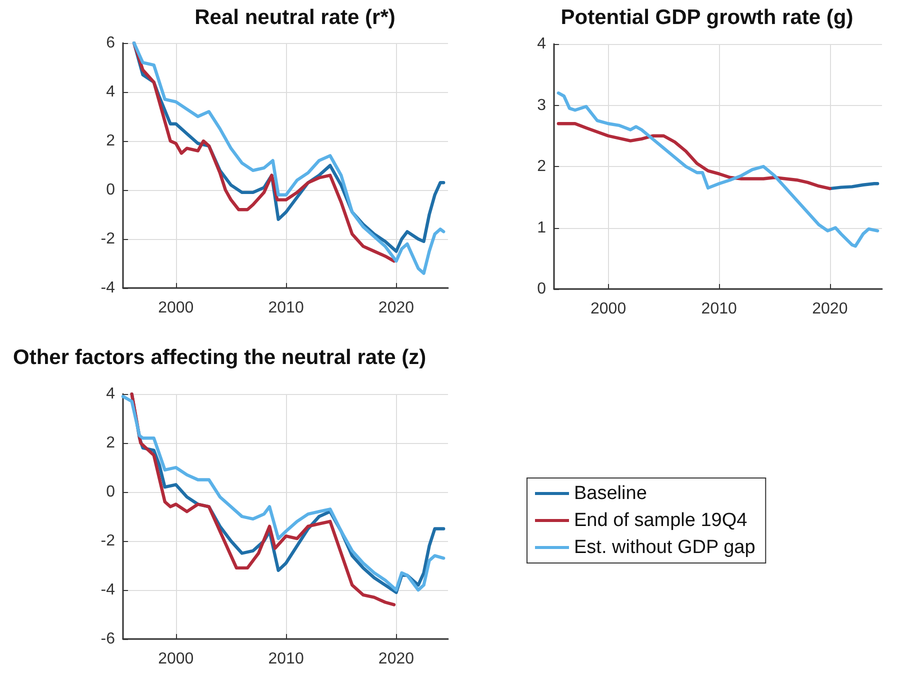 Image resolution: width=918 pixels, height=674 pixels. I want to click on legend-label: End of sample 19Q4, so click(661, 520).